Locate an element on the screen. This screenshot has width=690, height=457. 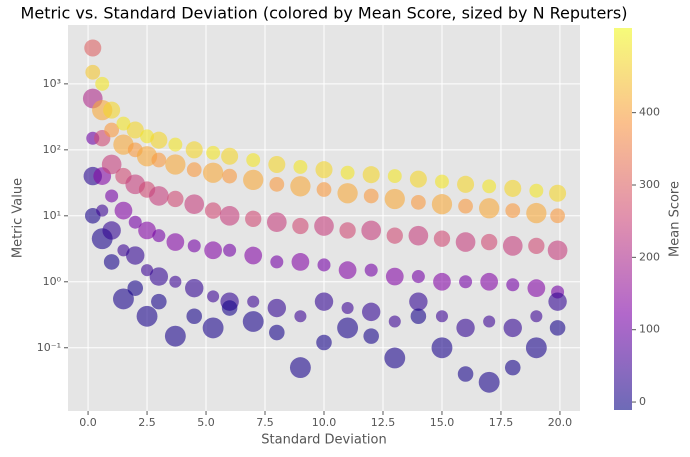
y-tick-label: 10⁰ is located at coordinates (52, 281).